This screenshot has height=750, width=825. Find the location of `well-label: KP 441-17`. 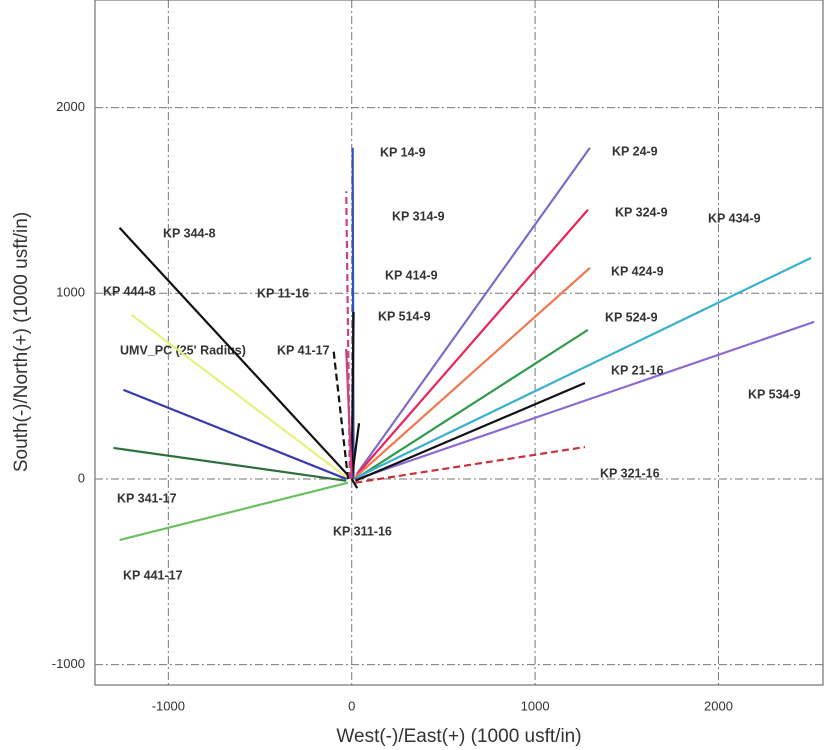

well-label: KP 441-17 is located at coordinates (153, 575).